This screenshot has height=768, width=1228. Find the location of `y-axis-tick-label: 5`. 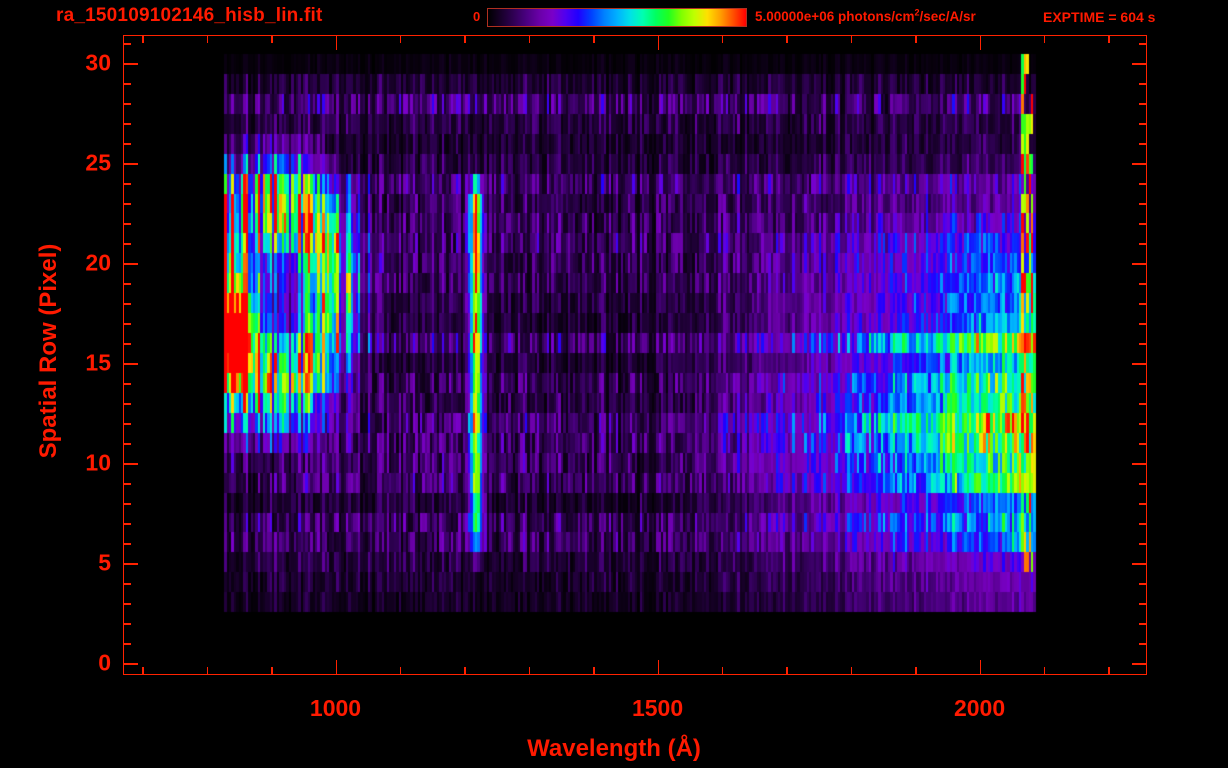

y-axis-tick-label: 5 is located at coordinates (104, 562).